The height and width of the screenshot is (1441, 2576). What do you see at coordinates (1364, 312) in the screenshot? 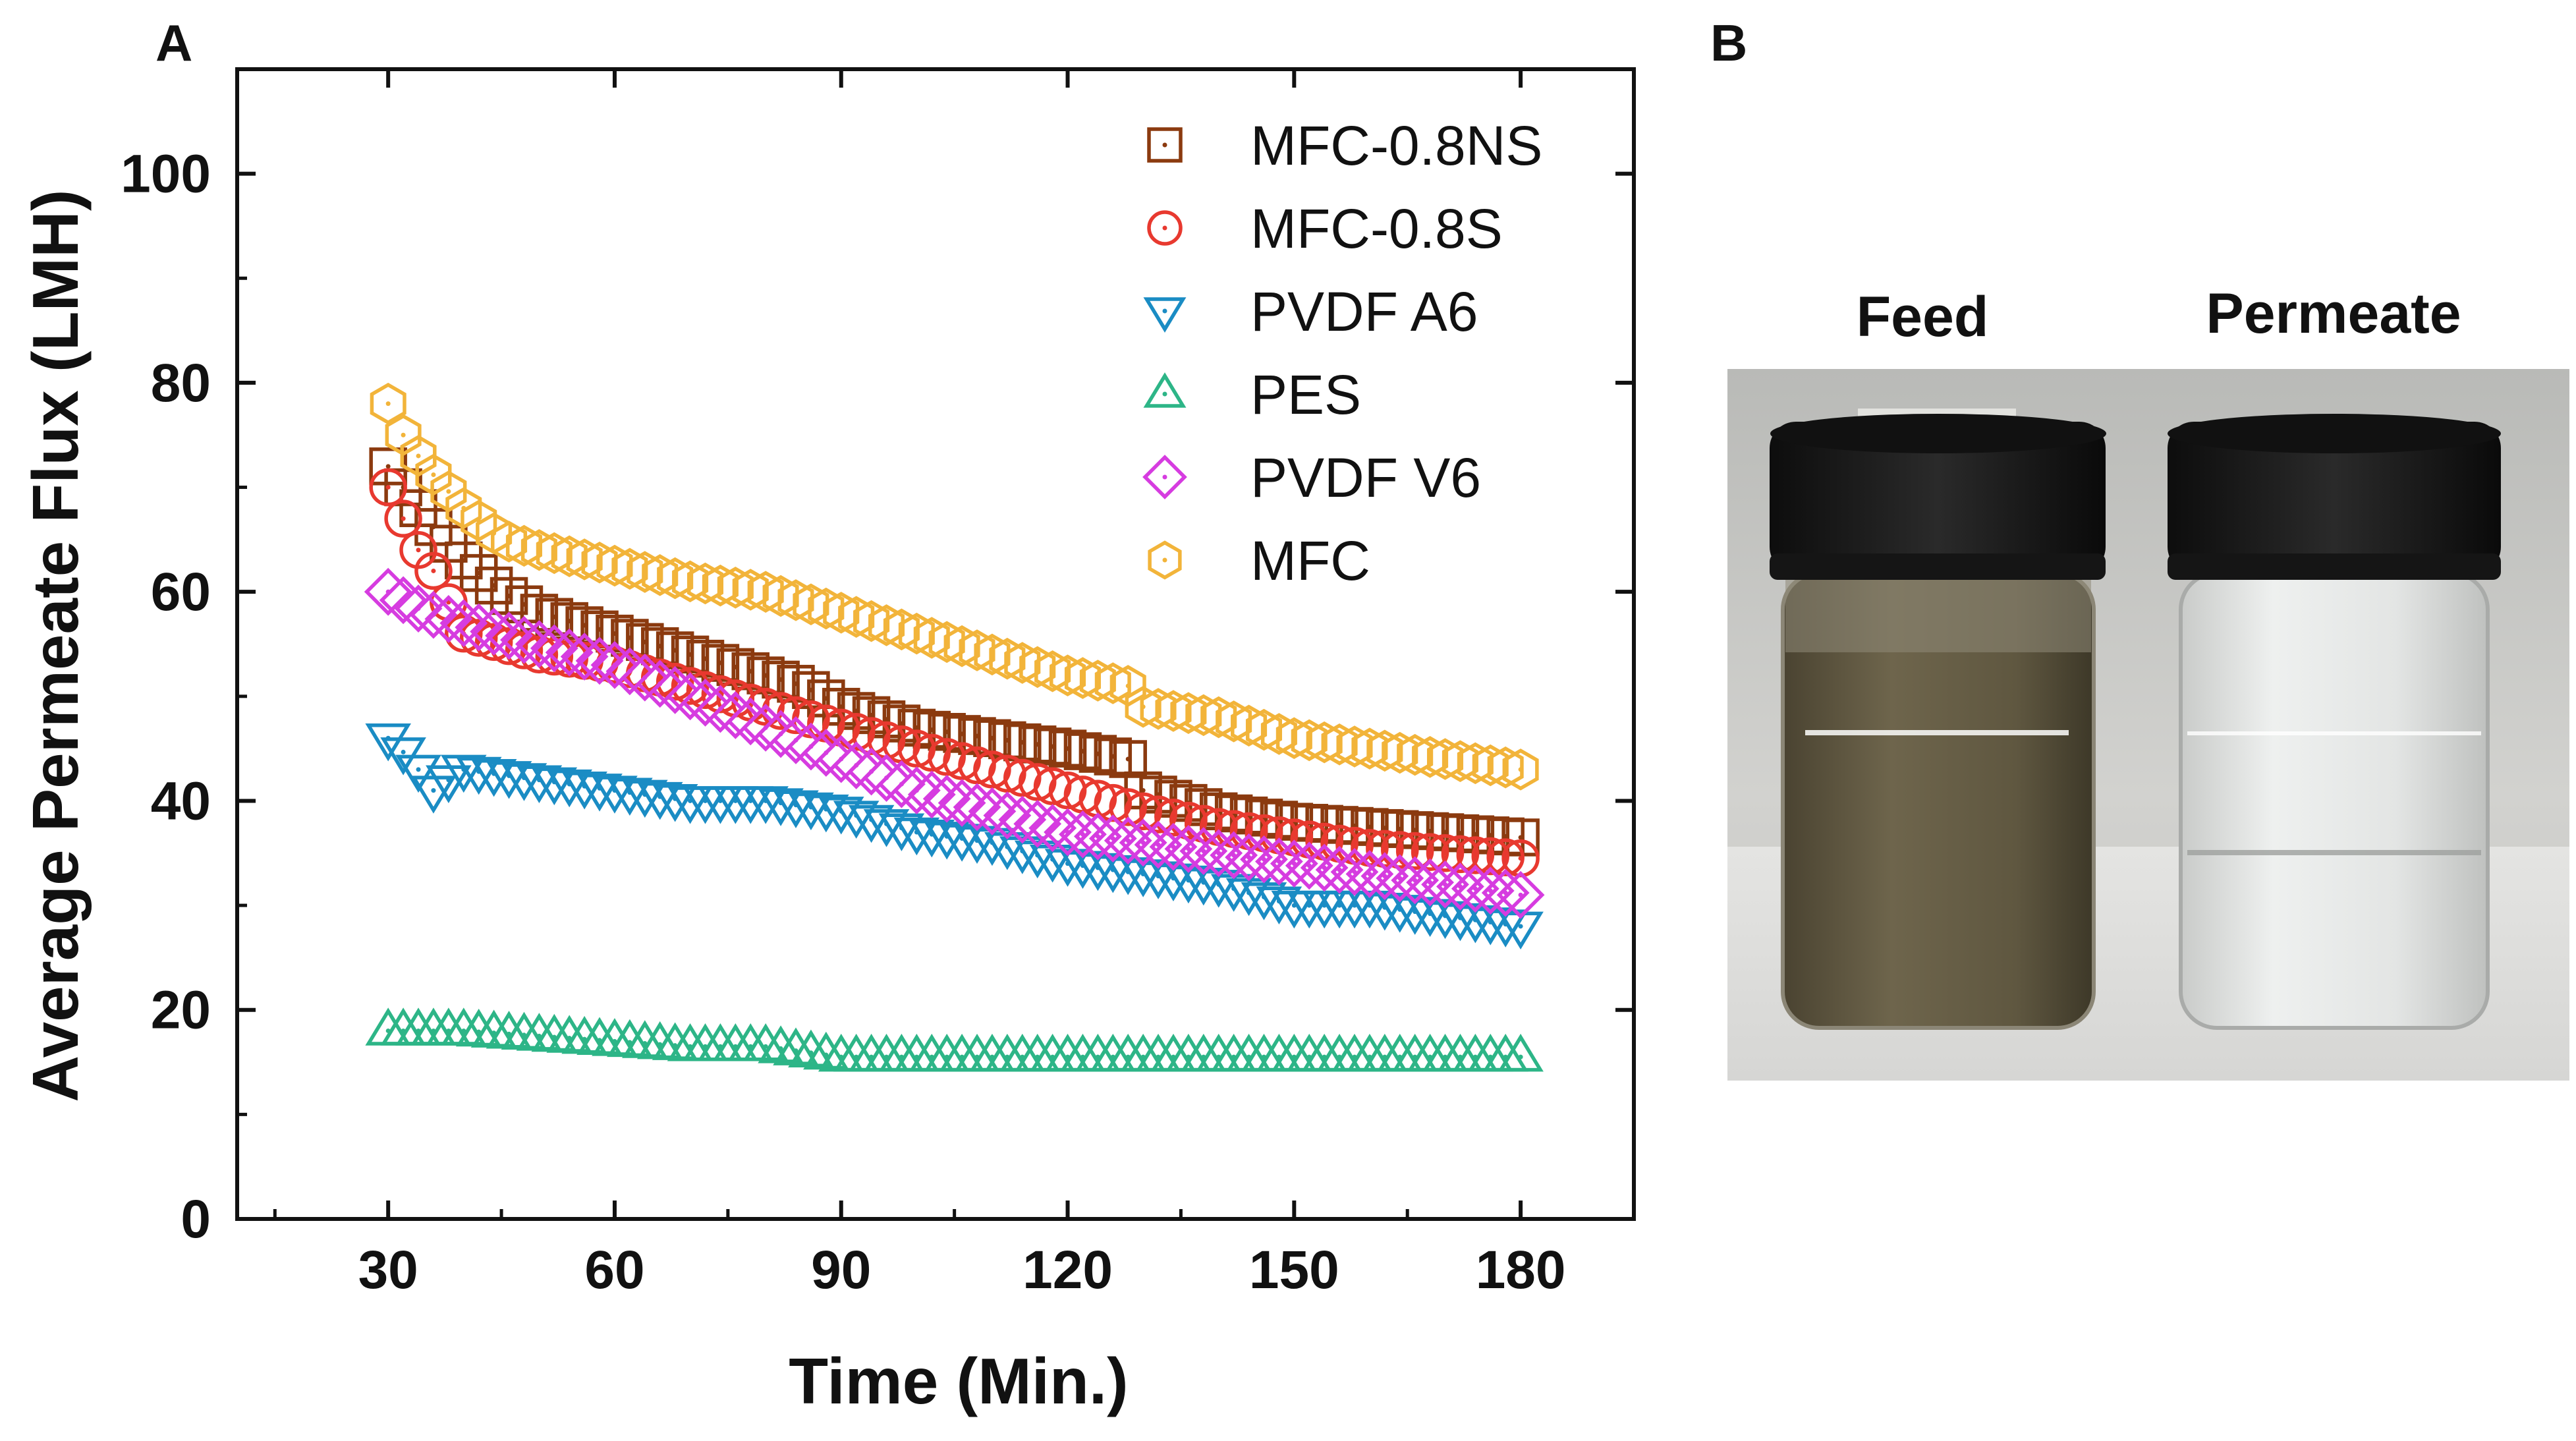
I see `legend-label: PVDF A6` at bounding box center [1364, 312].